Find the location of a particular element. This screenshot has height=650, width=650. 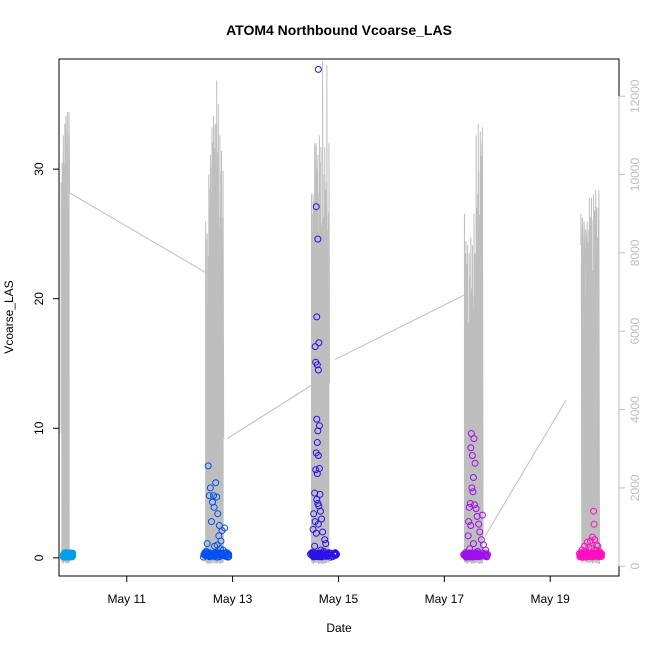

x-axis: May 11 May 13 May 15 May 17 May 19 is located at coordinates (339, 590).